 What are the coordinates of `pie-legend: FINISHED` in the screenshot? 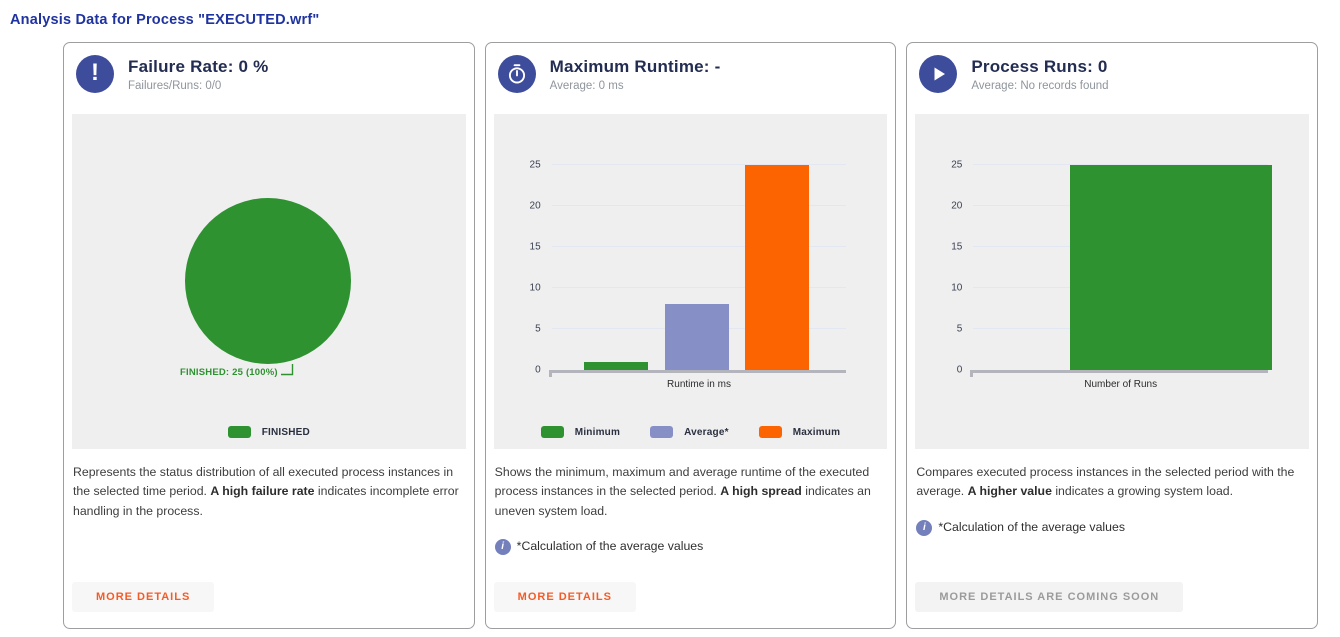 It's located at (269, 432).